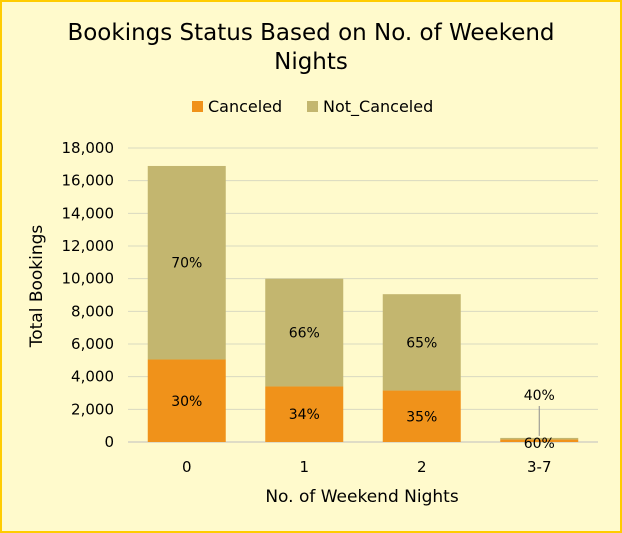 This screenshot has width=622, height=533. What do you see at coordinates (187, 467) in the screenshot?
I see `x-tick-label: 0` at bounding box center [187, 467].